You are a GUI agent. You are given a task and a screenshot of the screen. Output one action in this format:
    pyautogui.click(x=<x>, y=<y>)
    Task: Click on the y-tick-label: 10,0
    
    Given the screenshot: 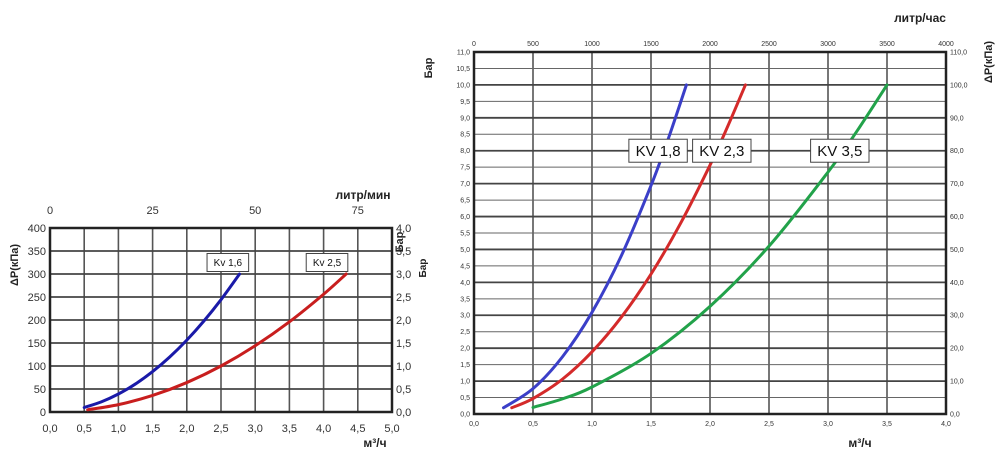 What is the action you would take?
    pyautogui.click(x=463, y=85)
    